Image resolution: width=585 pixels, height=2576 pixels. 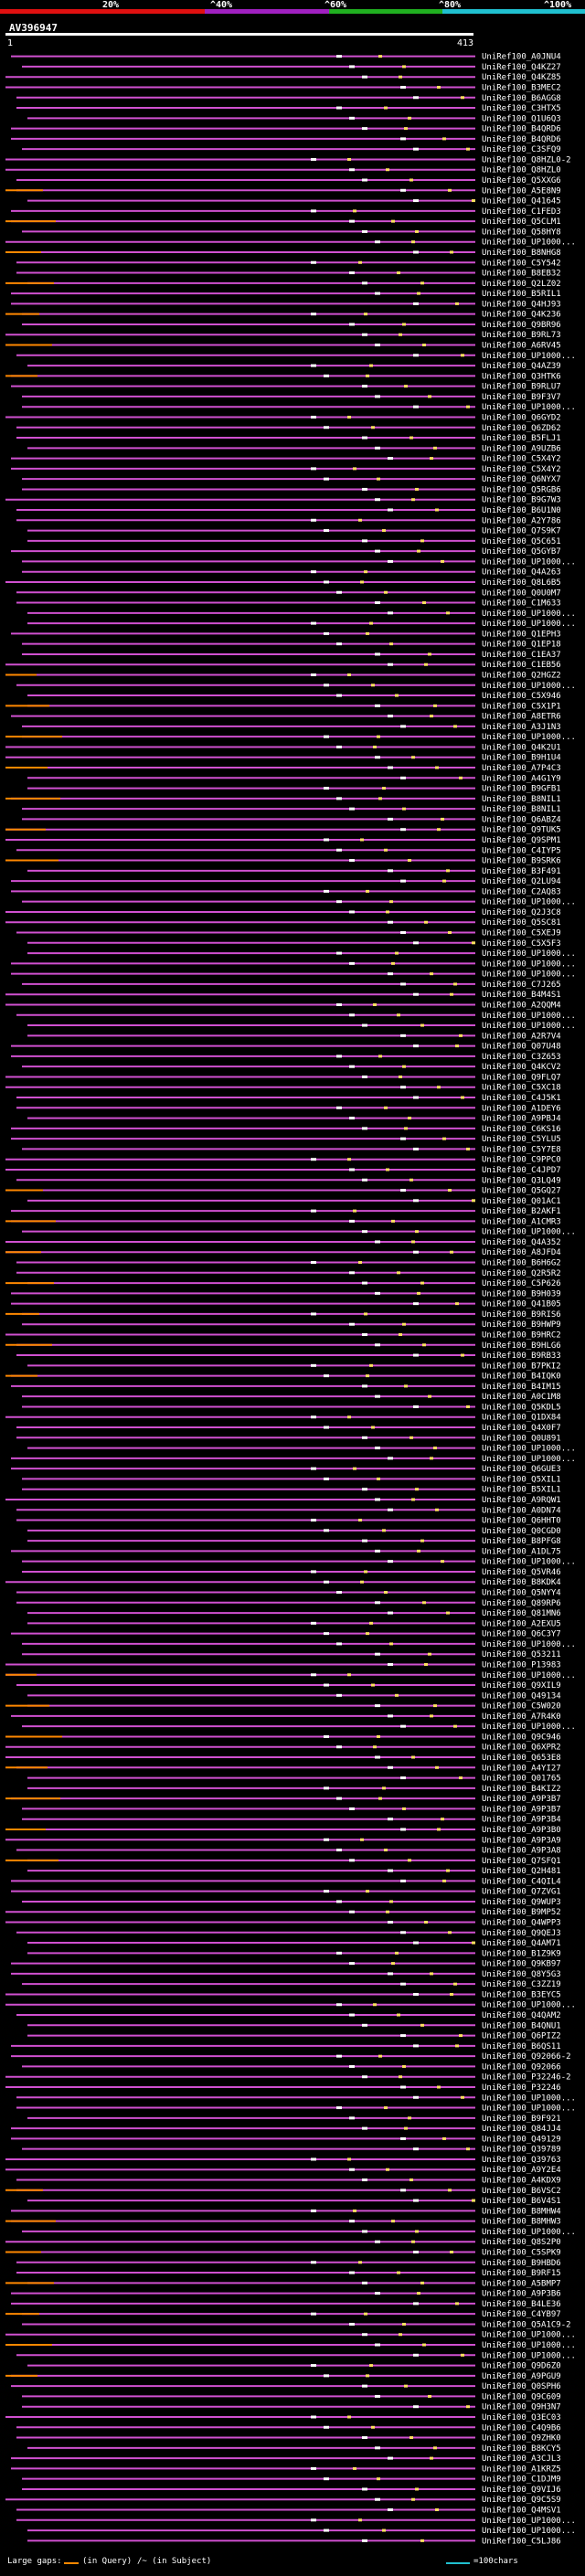 What do you see at coordinates (521, 1335) in the screenshot?
I see `hit-label: UniRef100_B9HRC2` at bounding box center [521, 1335].